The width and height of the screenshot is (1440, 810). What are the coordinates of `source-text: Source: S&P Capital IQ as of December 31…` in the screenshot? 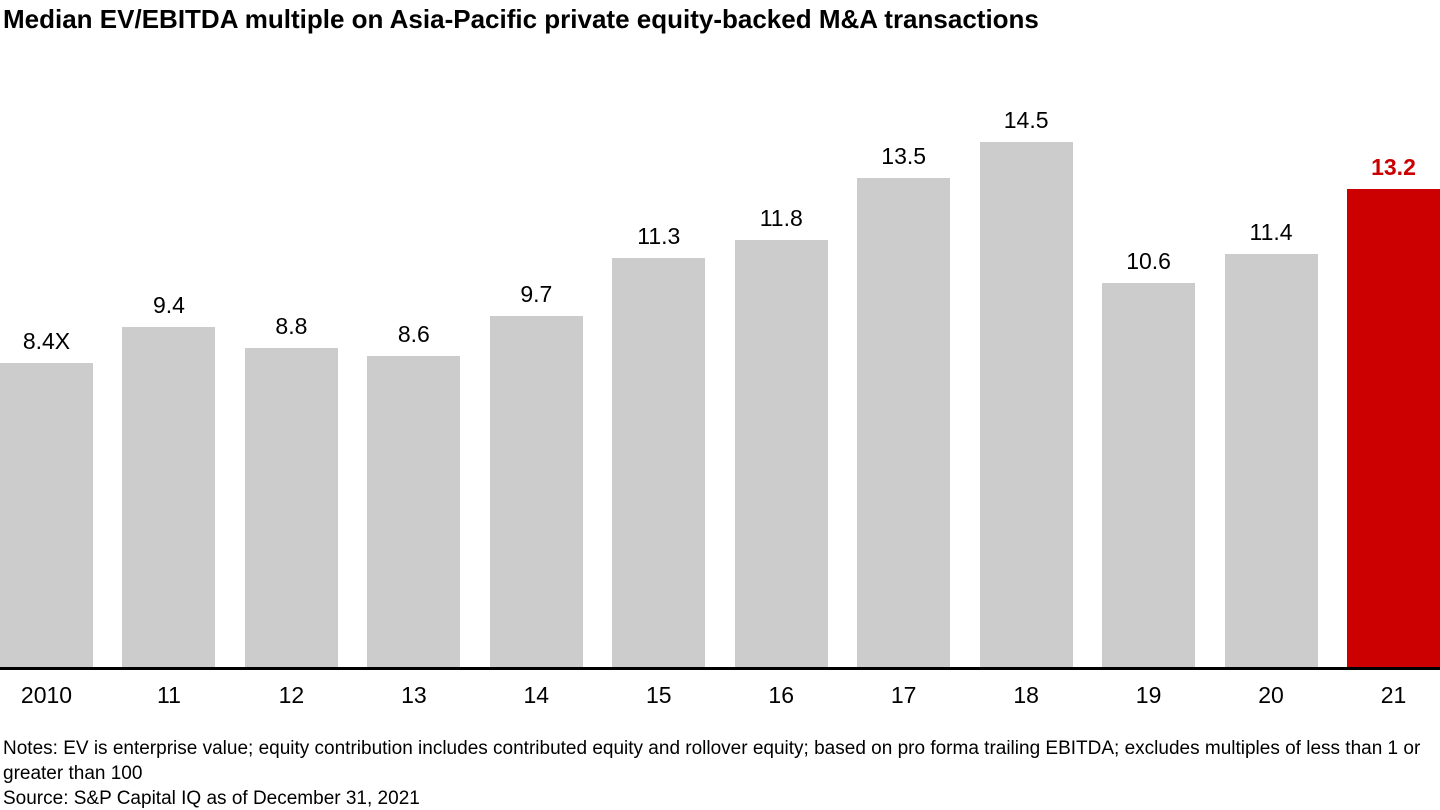 It's located at (211, 798).